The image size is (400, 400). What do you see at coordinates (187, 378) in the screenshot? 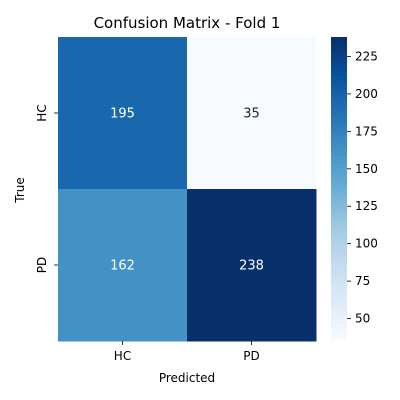
I see `x-axis-label: Predicted` at bounding box center [187, 378].